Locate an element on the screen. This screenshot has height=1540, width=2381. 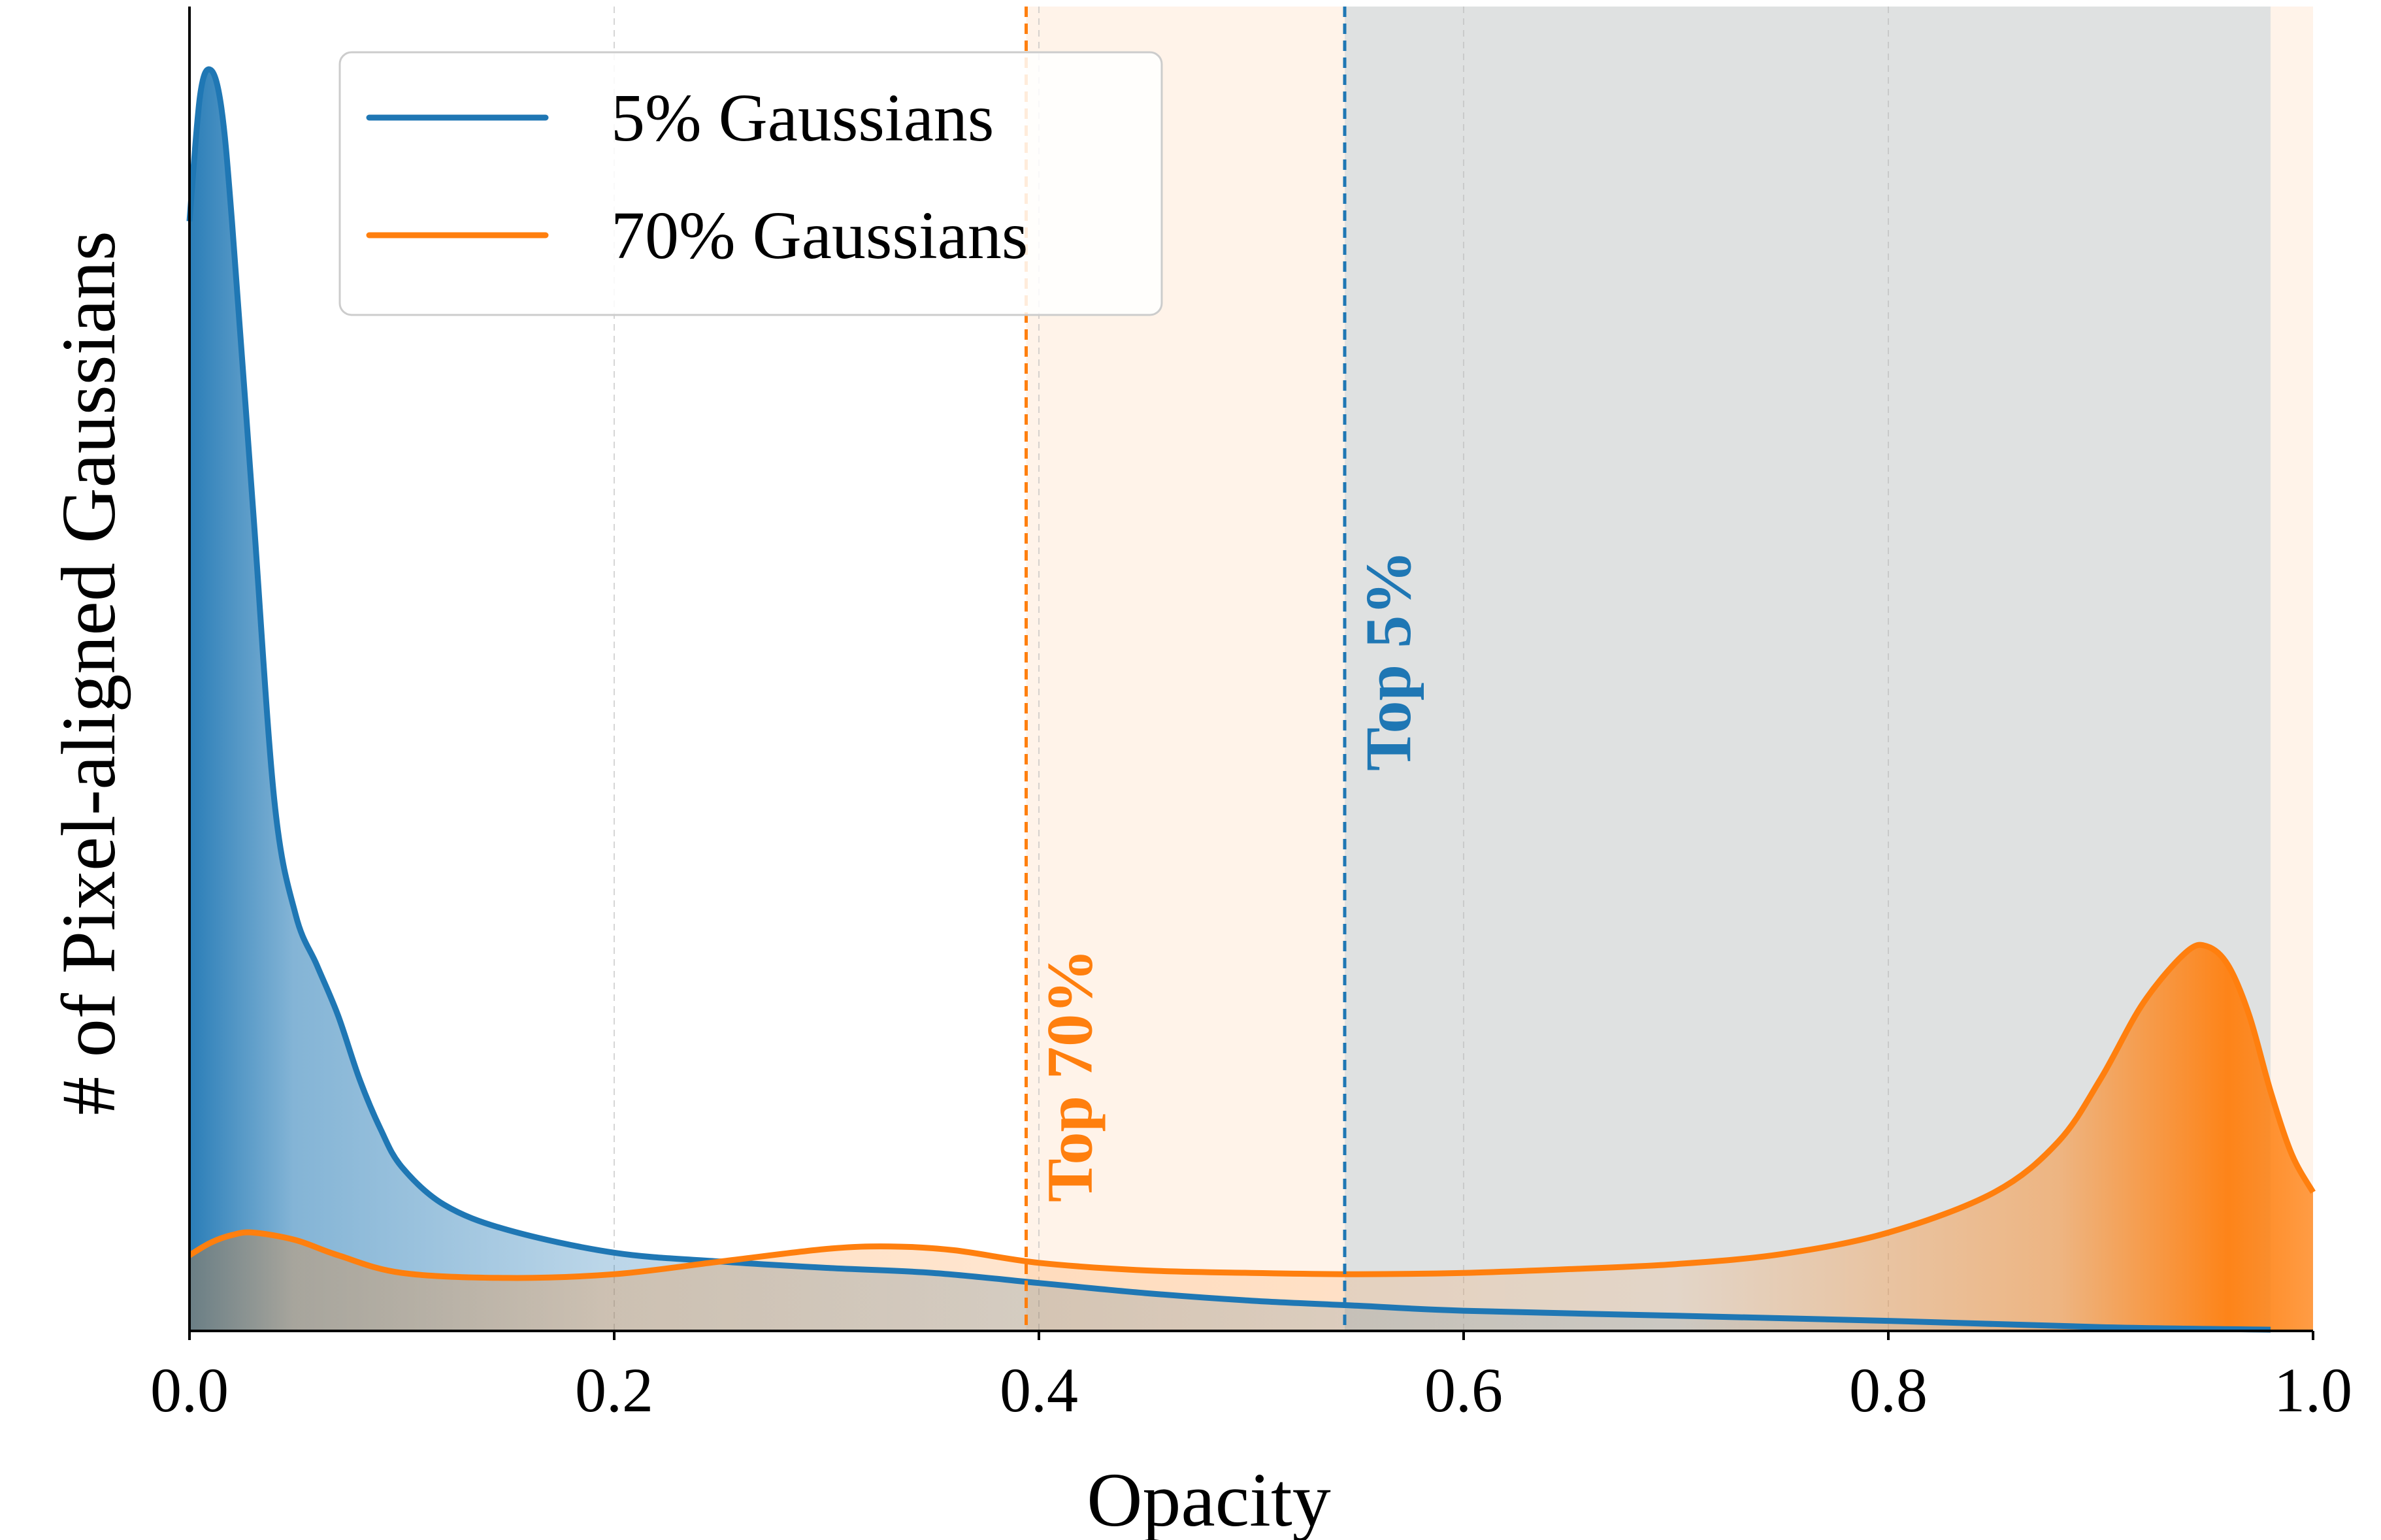
x-tick-label-1: 0.2 is located at coordinates (614, 1390).